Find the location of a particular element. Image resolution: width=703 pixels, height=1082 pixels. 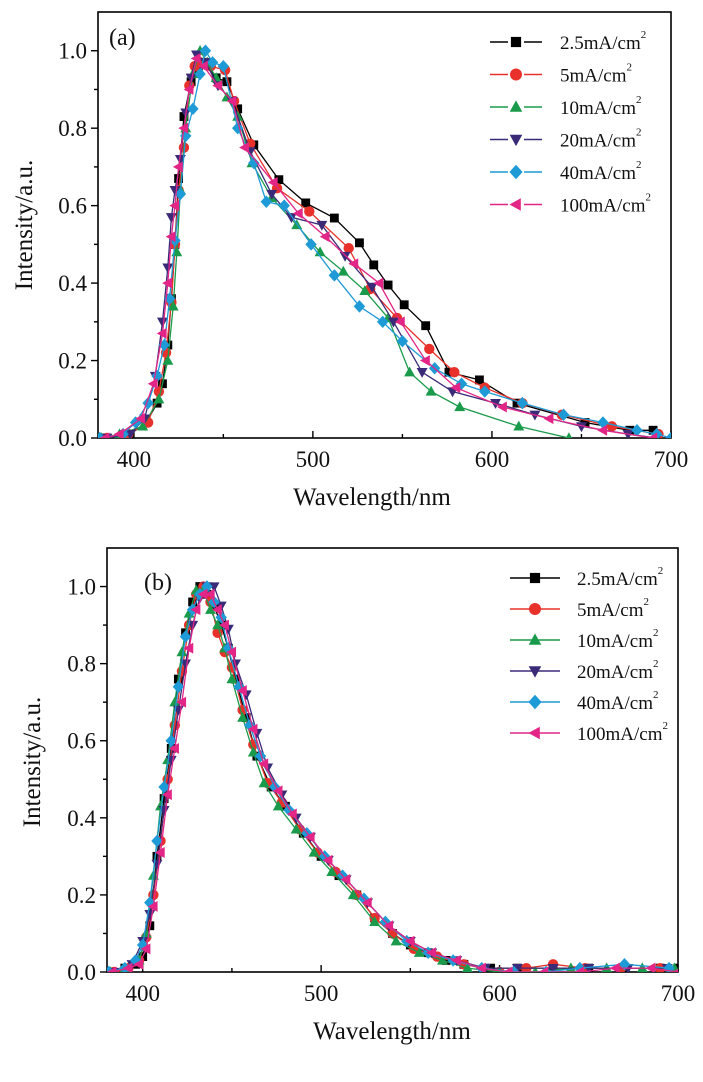

y-axis-title-b: Intensity/a.u. is located at coordinates (32, 762).